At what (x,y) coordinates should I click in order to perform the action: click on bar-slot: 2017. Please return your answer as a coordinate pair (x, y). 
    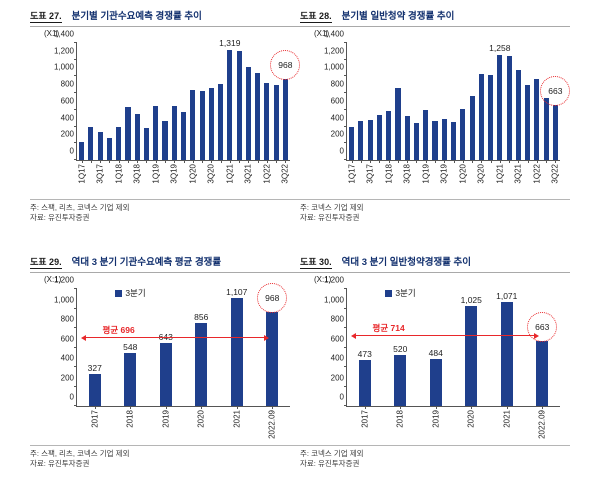
    Looking at the image, I should click on (95, 358).